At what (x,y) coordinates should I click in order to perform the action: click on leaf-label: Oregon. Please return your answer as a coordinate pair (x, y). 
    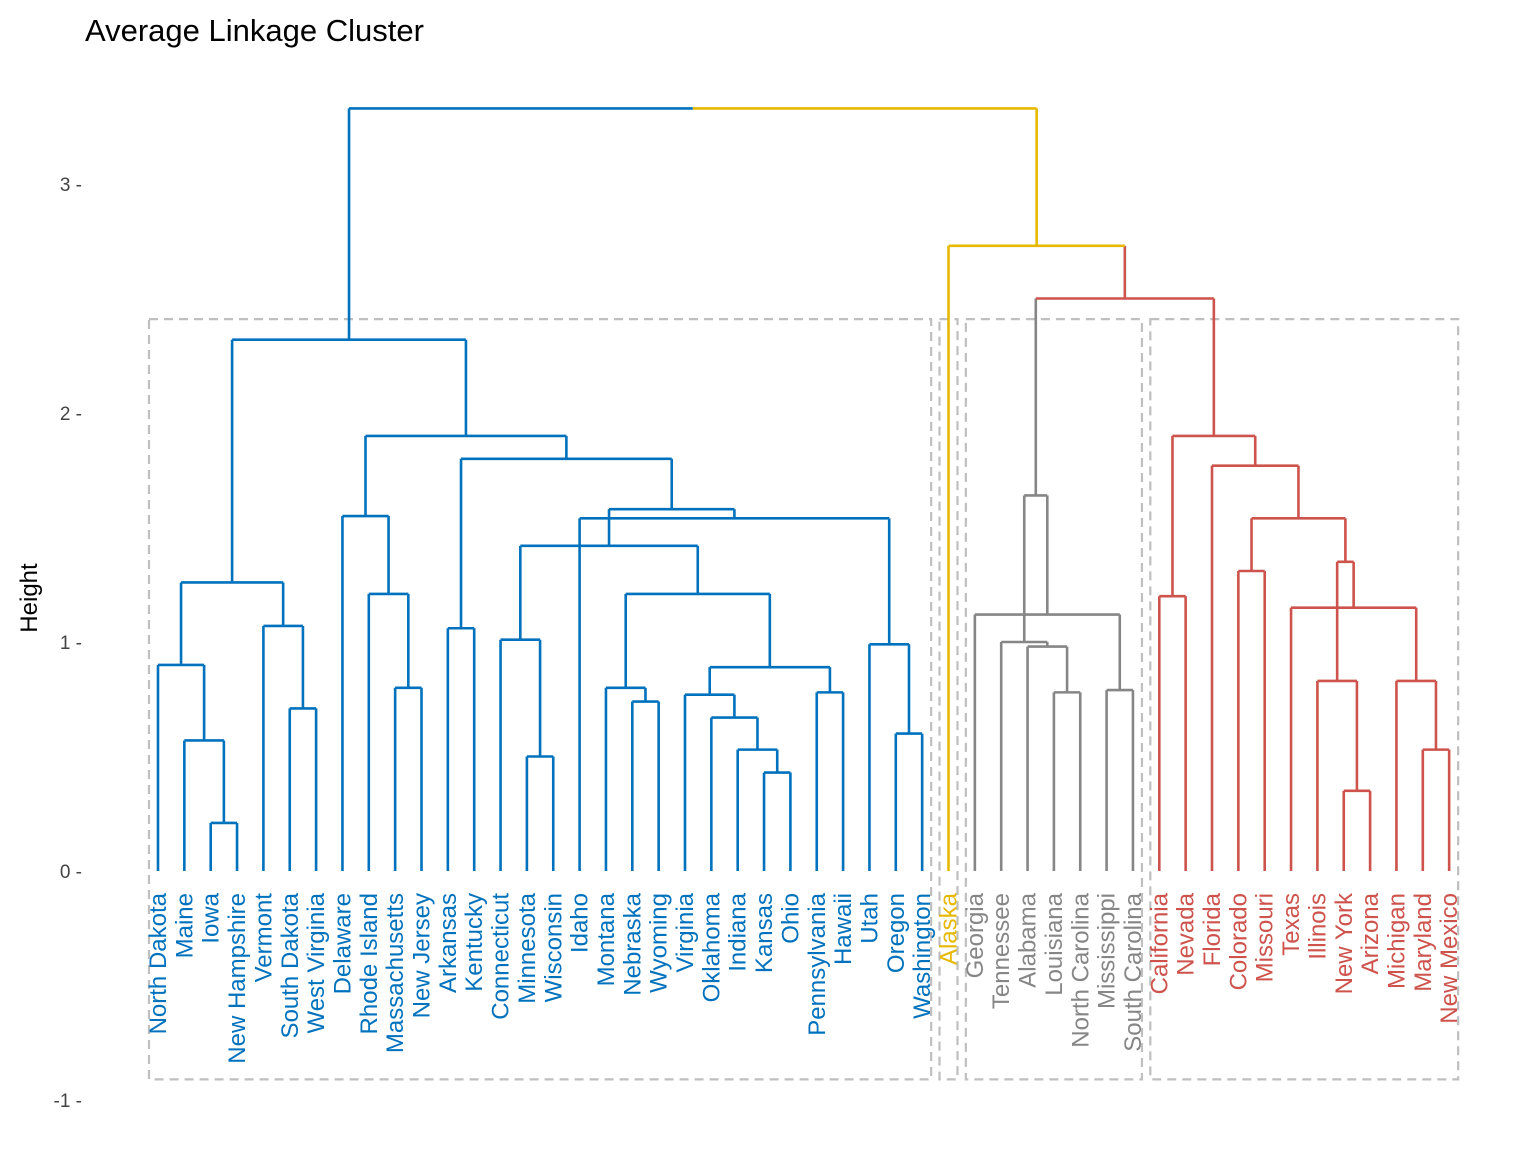
    Looking at the image, I should click on (896, 933).